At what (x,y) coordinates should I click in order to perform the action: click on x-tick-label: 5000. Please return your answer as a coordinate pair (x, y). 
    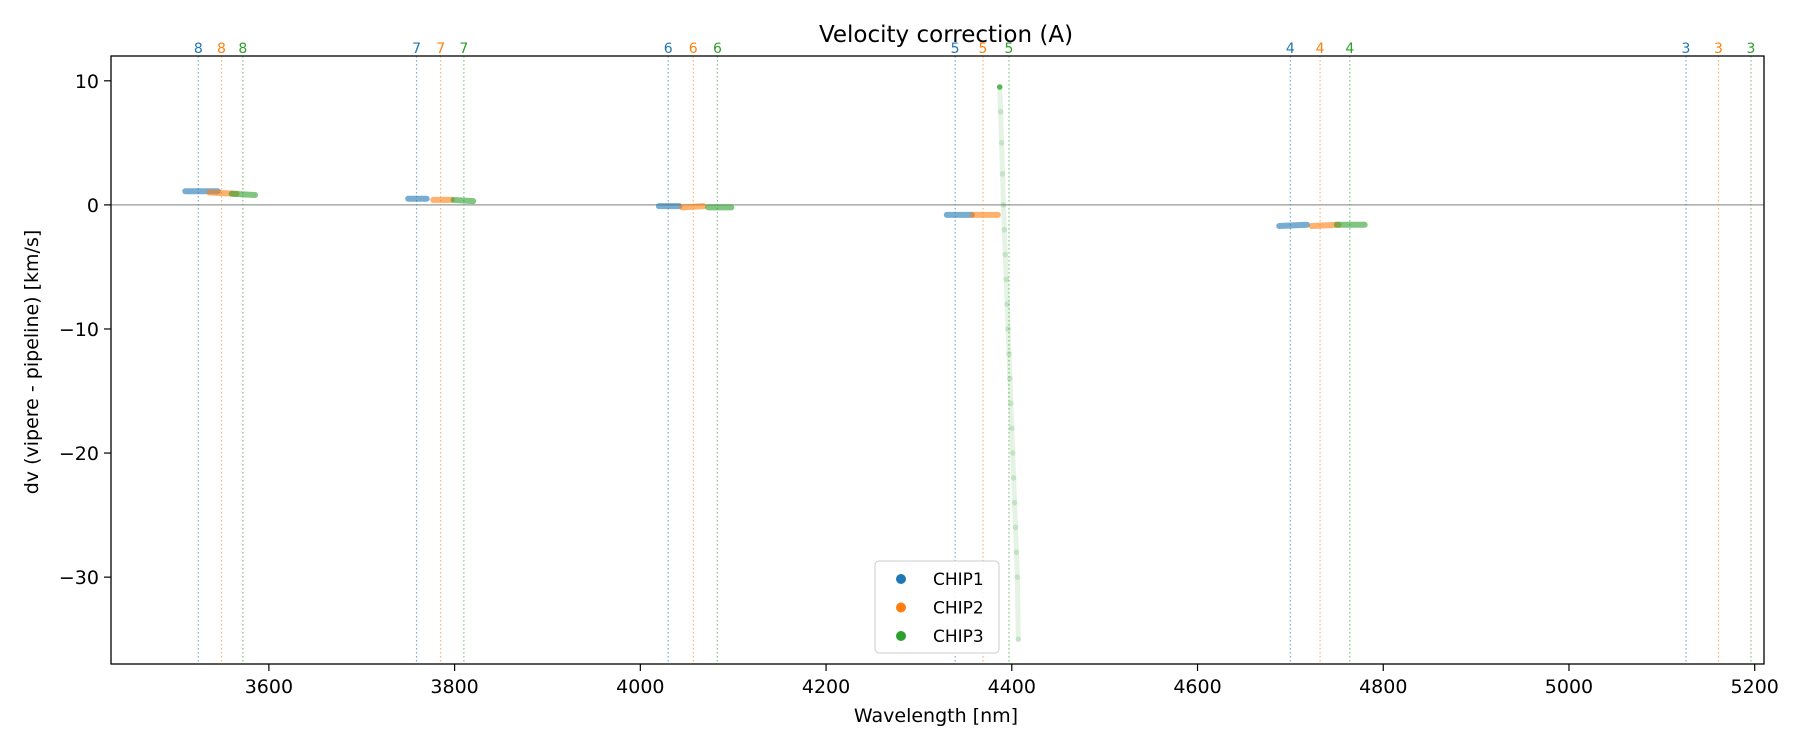
    Looking at the image, I should click on (1569, 687).